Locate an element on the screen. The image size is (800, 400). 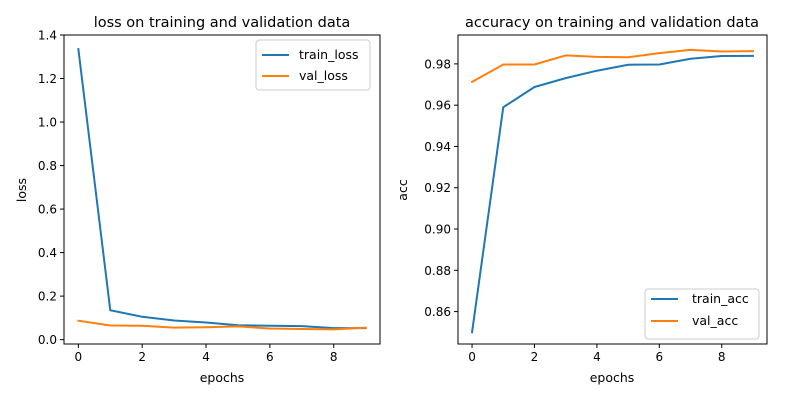
accuracy-y-axis-label: acc is located at coordinates (402, 190).